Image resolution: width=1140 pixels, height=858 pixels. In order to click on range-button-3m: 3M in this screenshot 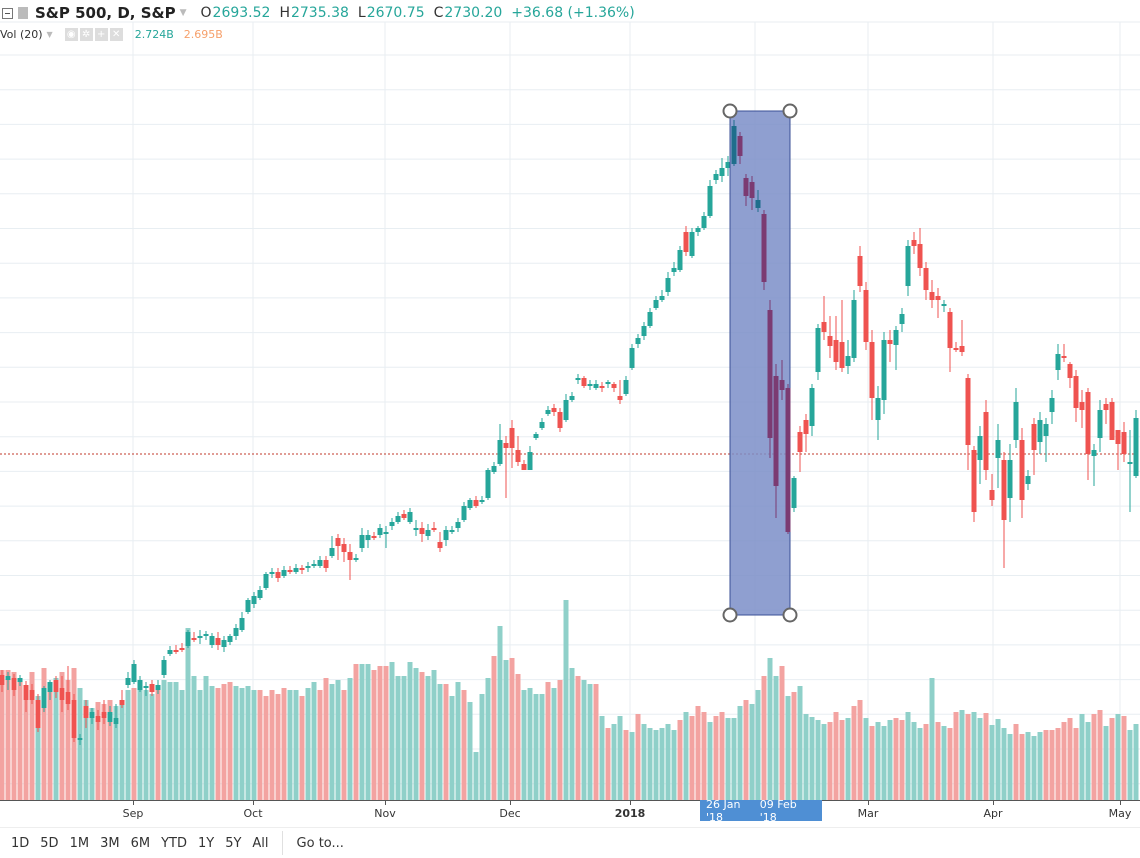, I will do `click(110, 843)`.